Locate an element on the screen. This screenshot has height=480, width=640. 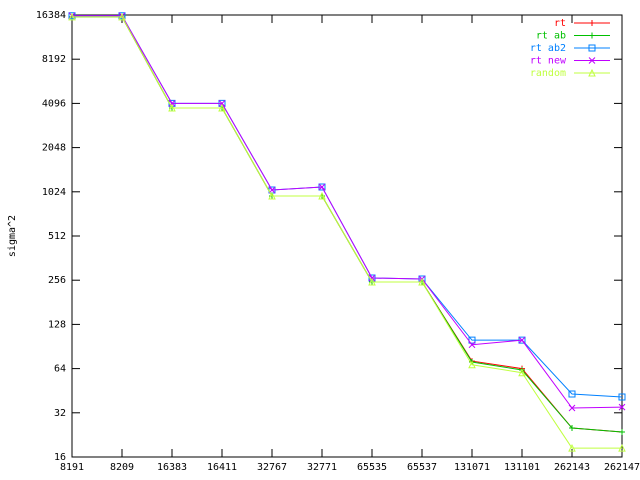
x-tick-label: 65535 is located at coordinates (372, 467).